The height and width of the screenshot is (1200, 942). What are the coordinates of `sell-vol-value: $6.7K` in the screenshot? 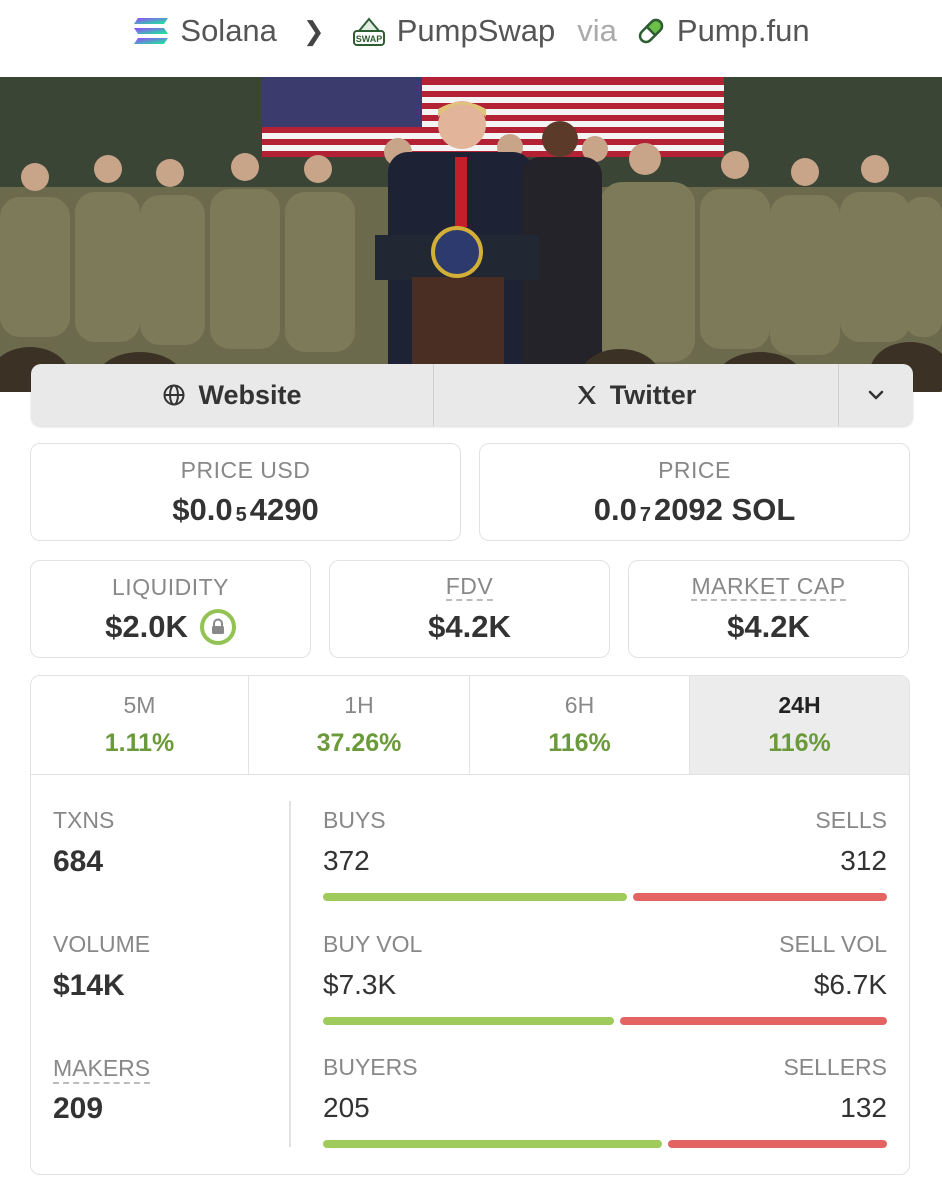 It's located at (850, 984).